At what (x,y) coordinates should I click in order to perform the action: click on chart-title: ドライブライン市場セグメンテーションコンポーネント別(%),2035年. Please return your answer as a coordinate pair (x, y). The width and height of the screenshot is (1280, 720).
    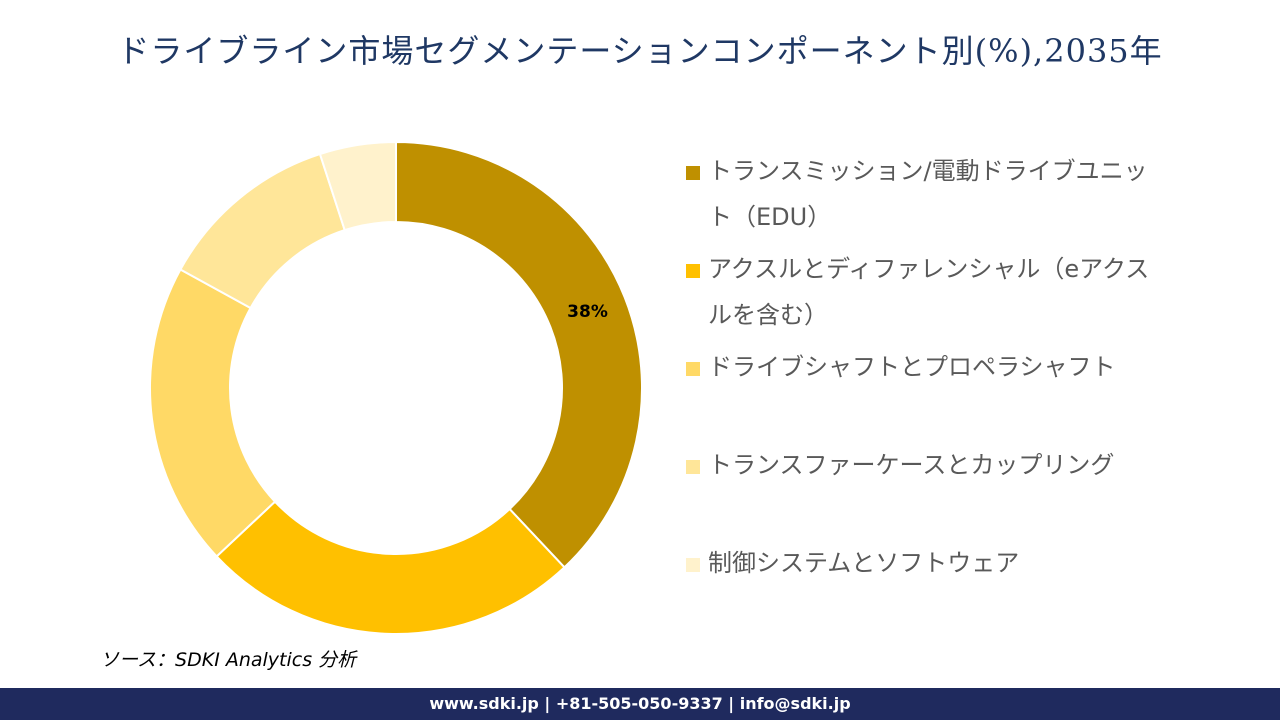
    Looking at the image, I should click on (640, 51).